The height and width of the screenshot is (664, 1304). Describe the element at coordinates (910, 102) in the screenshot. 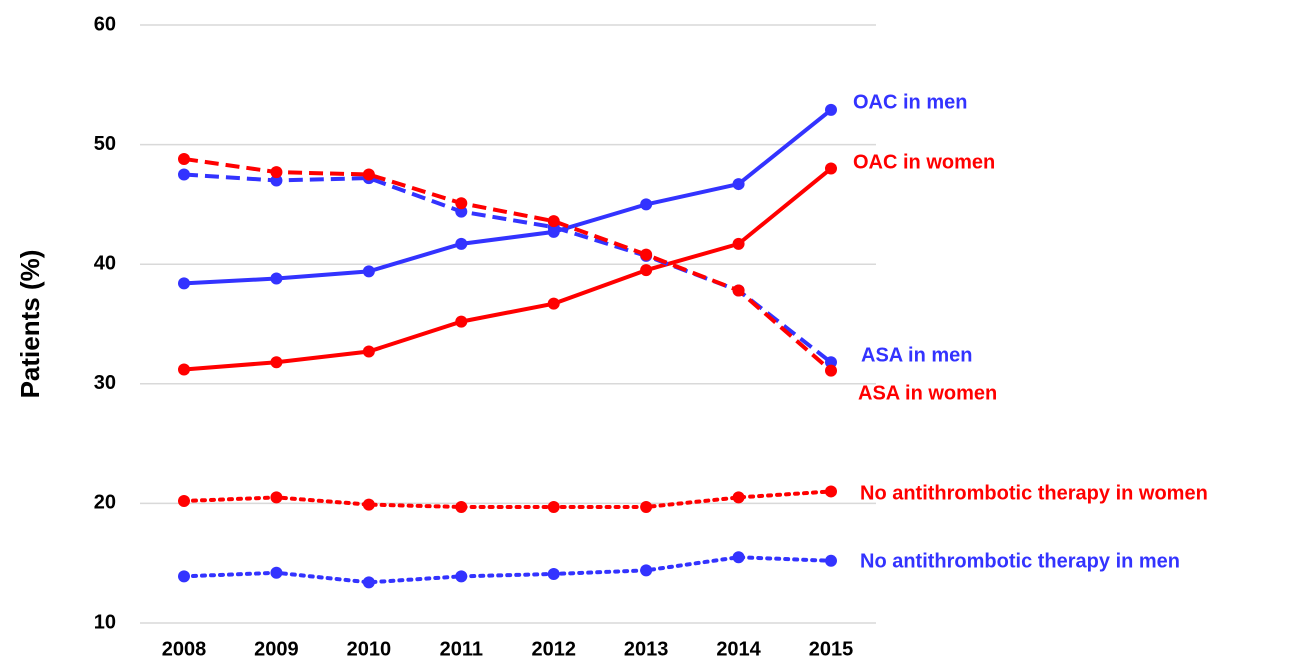

I see `series-label: OAC in men` at that location.